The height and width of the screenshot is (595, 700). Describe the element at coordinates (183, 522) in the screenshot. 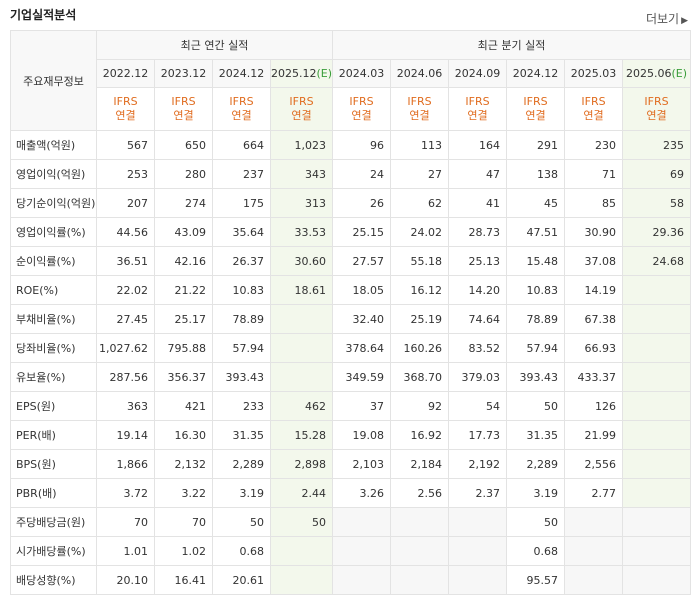

I see `table-cell: 70` at that location.